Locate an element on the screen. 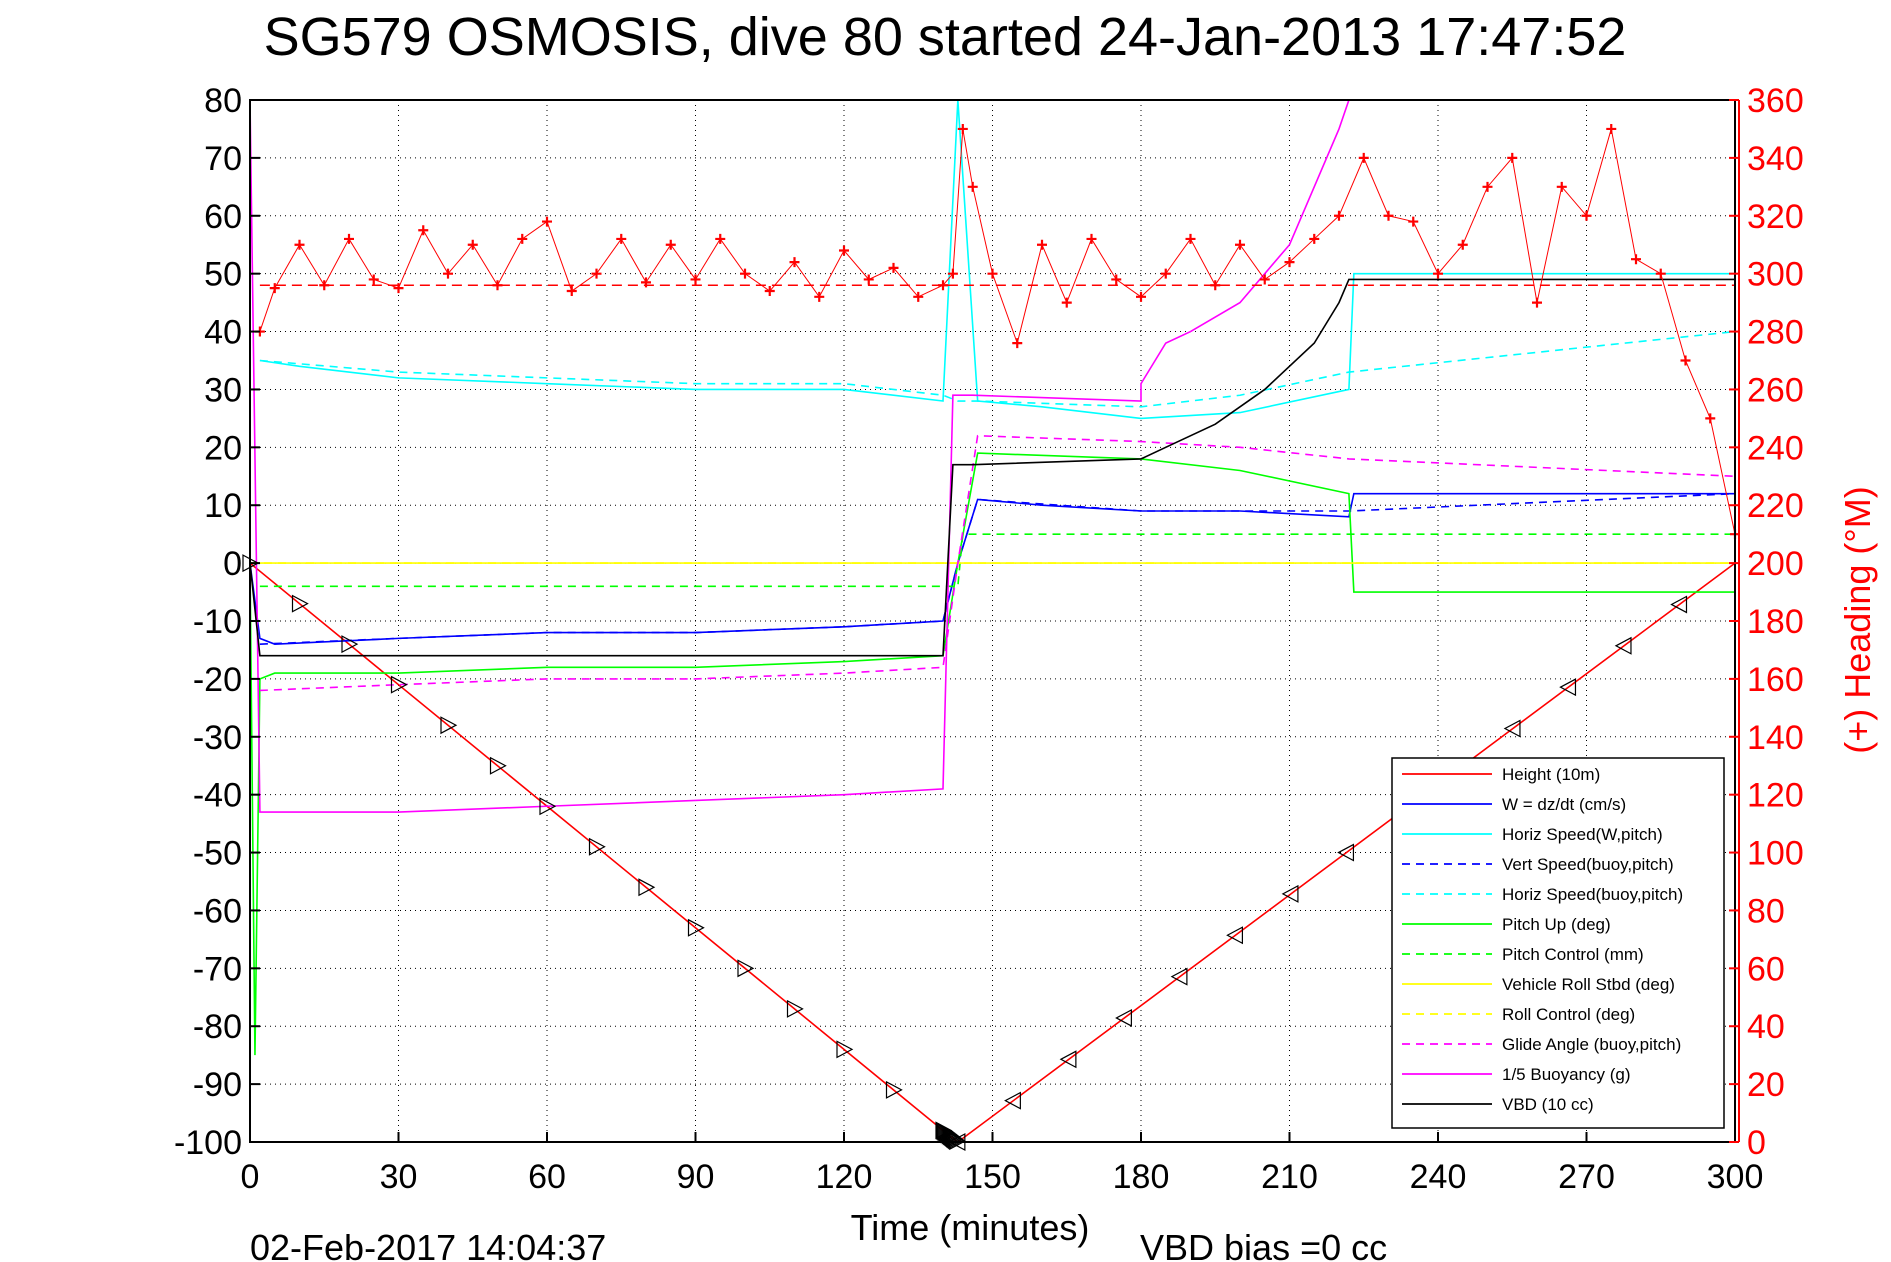 The image size is (1891, 1262). y-tick-label-right: 220 is located at coordinates (1775, 506).